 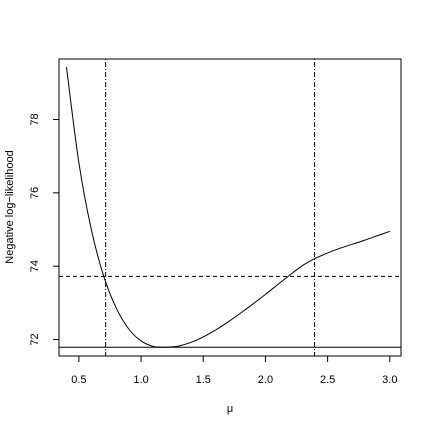 I want to click on y-tick-label: 74, so click(x=35, y=266).